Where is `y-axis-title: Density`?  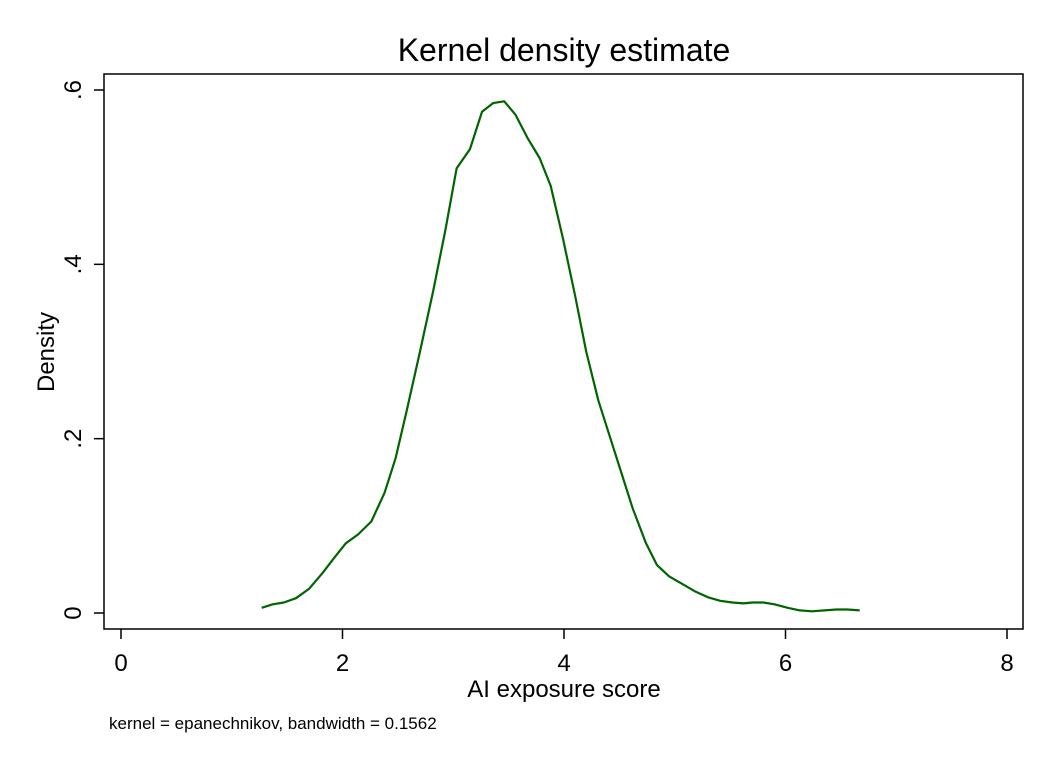 y-axis-title: Density is located at coordinates (46, 352).